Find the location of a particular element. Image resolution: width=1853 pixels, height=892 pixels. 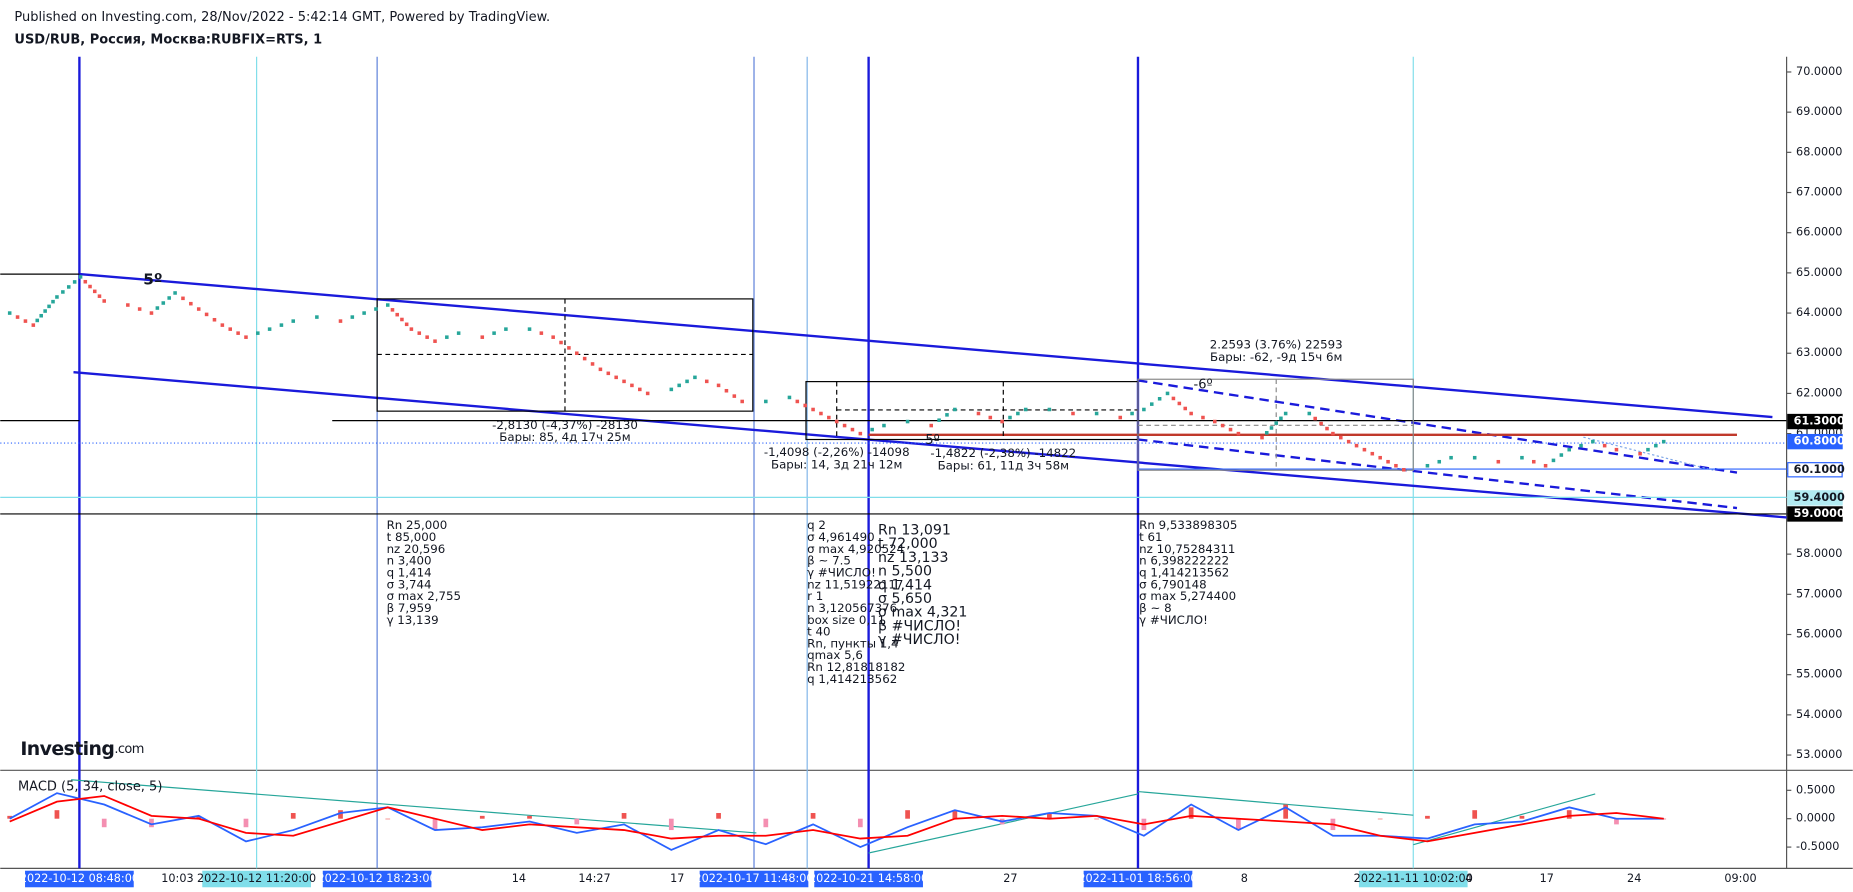

y-tick-label: 62.0000 is located at coordinates (1819, 392).